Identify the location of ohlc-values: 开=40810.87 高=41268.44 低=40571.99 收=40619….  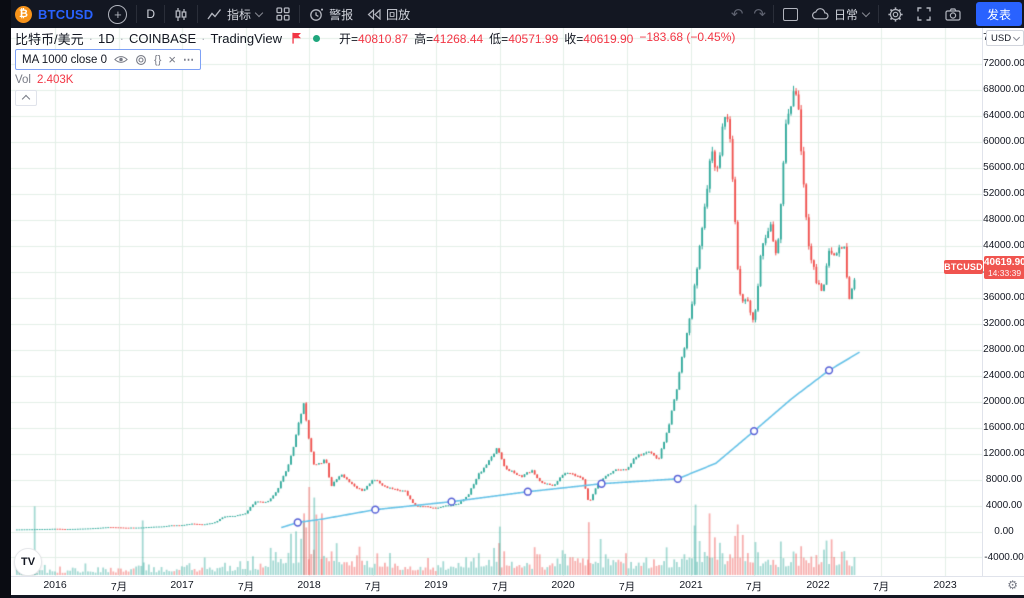
(537, 38).